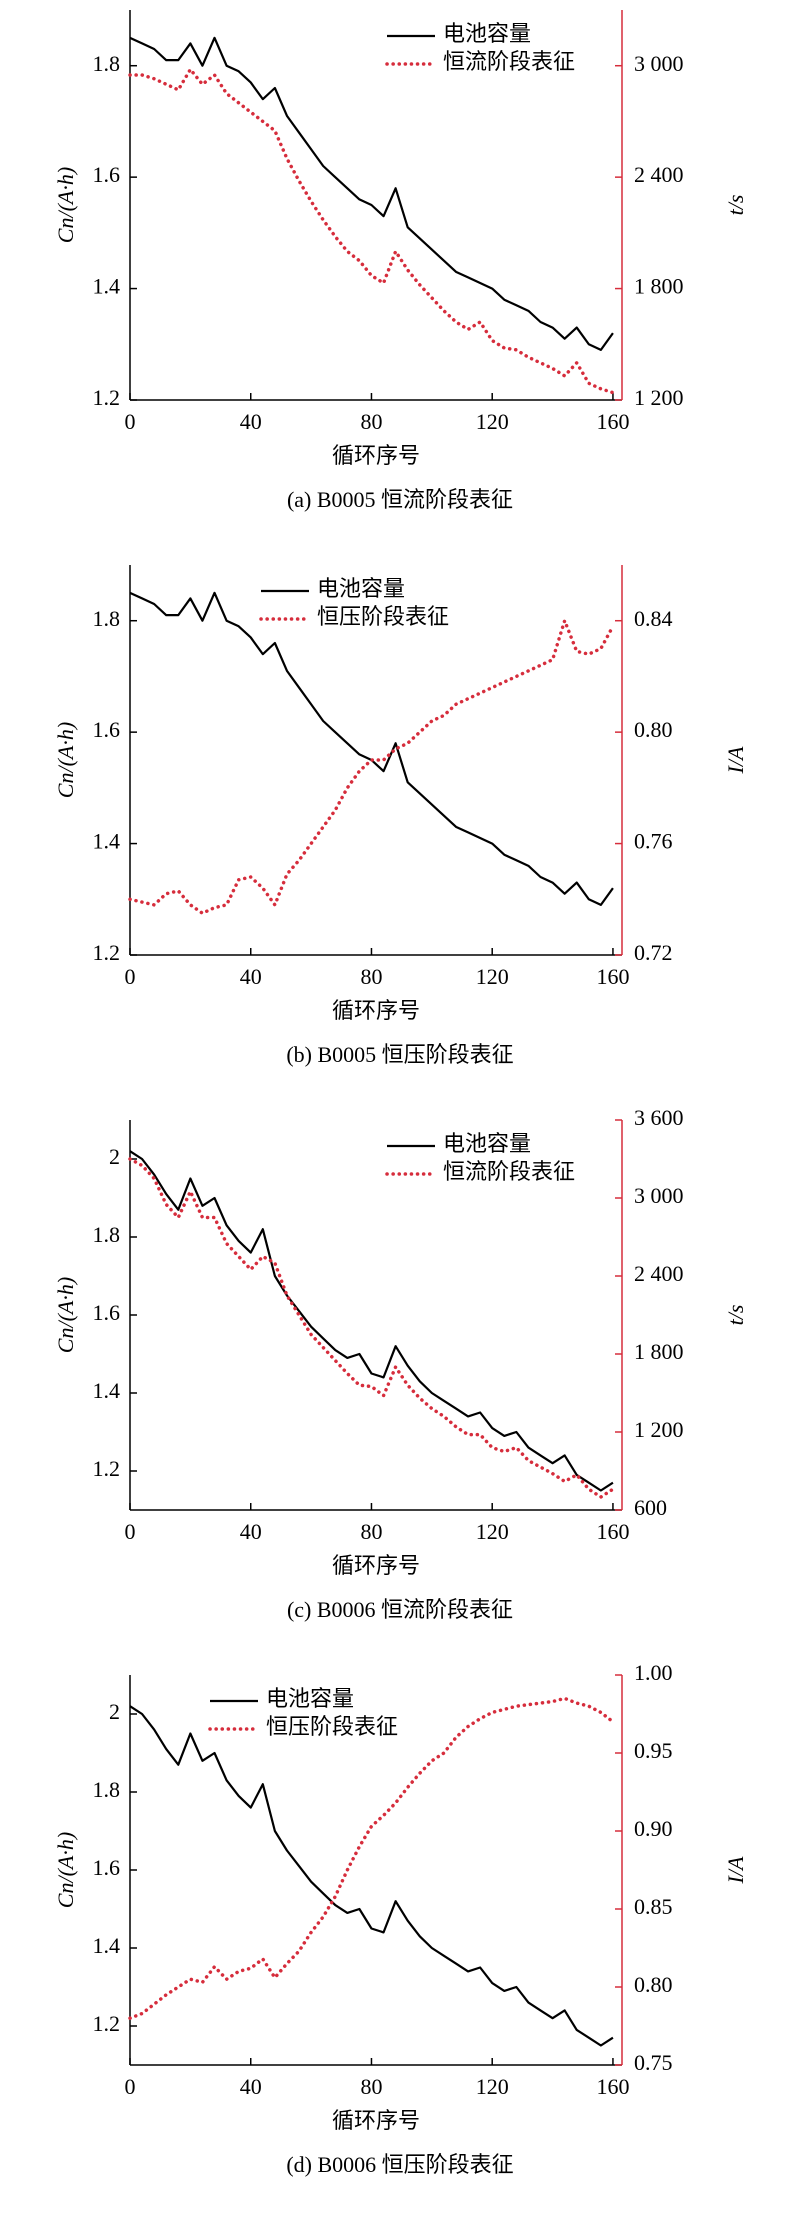  Describe the element at coordinates (400, 1609) in the screenshot. I see `caption: (c) B0006 恒流阶段表征` at that location.